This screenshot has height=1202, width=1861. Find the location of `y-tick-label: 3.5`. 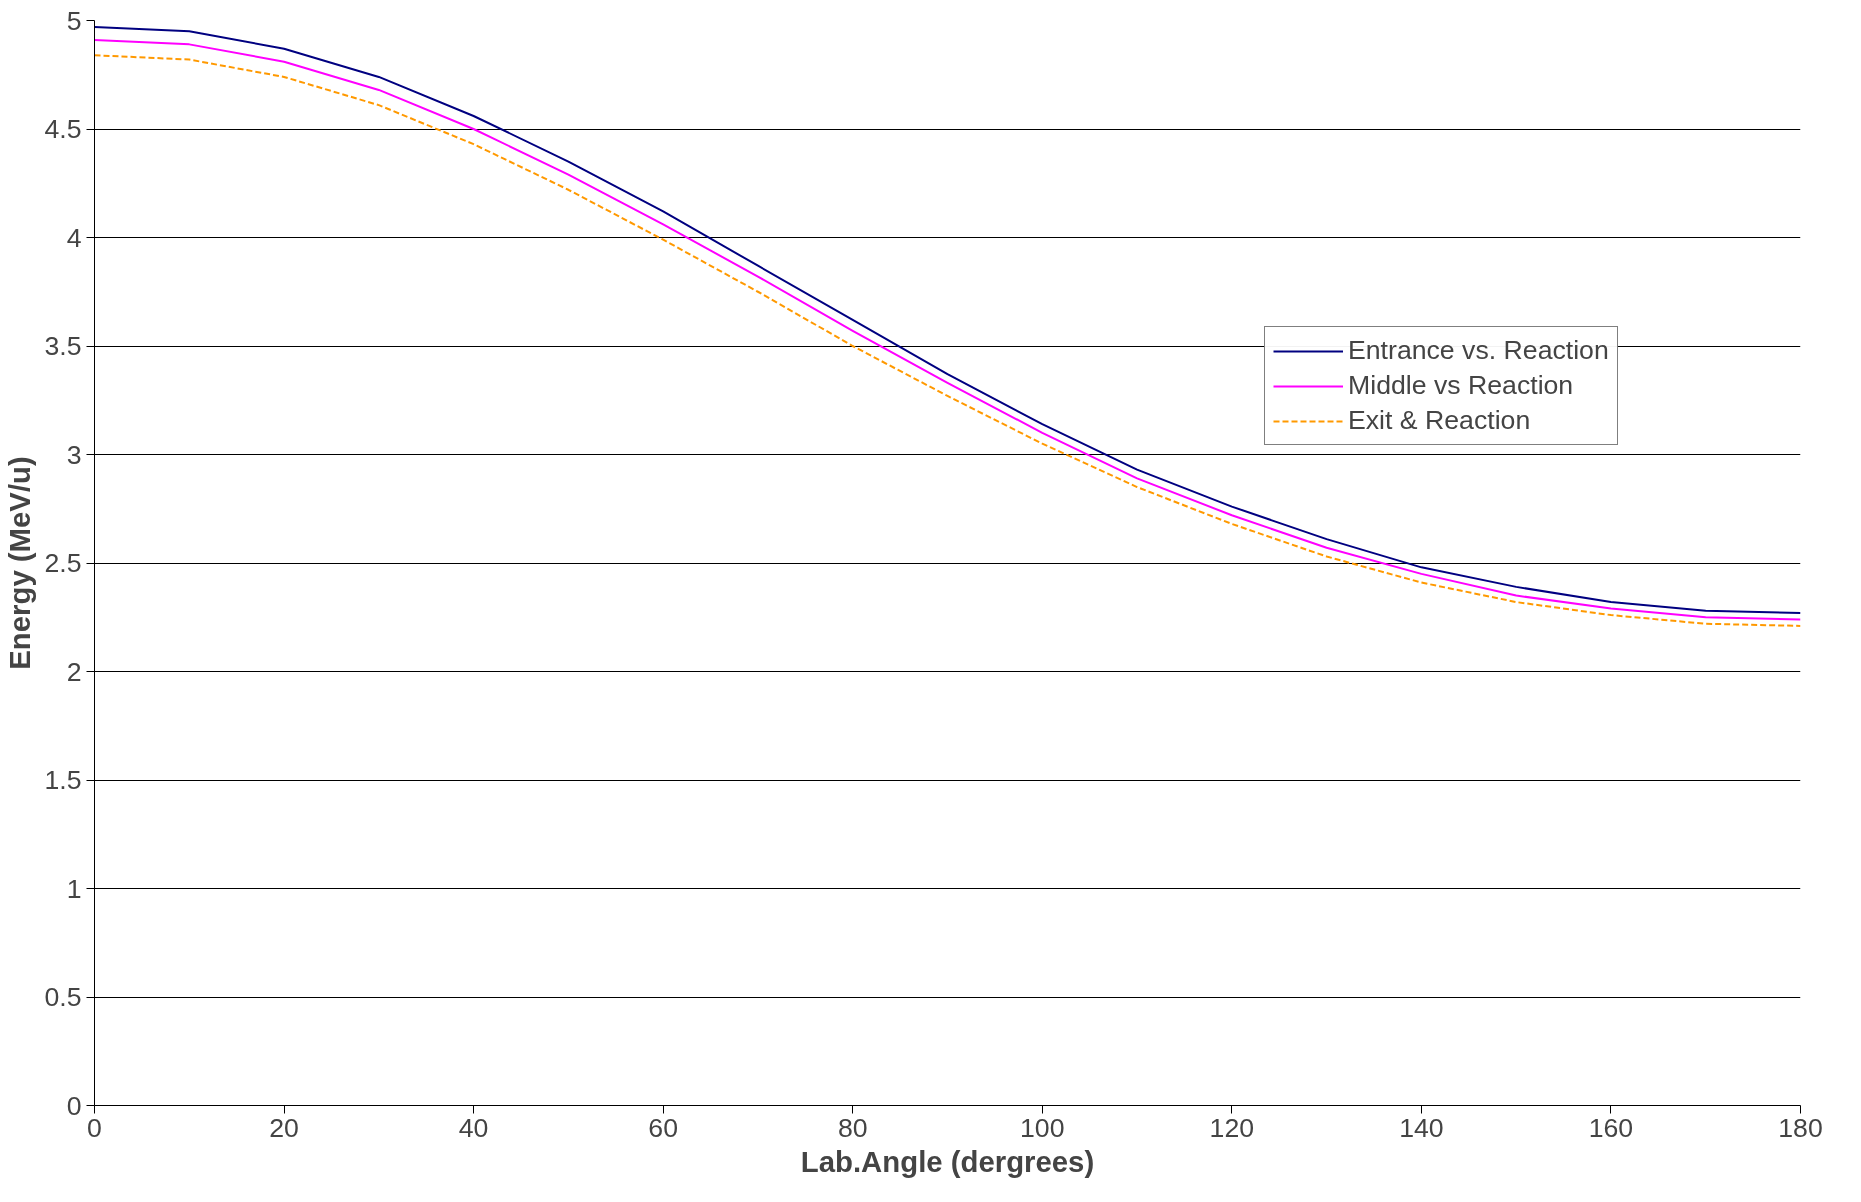

y-tick-label: 3.5 is located at coordinates (63, 346).